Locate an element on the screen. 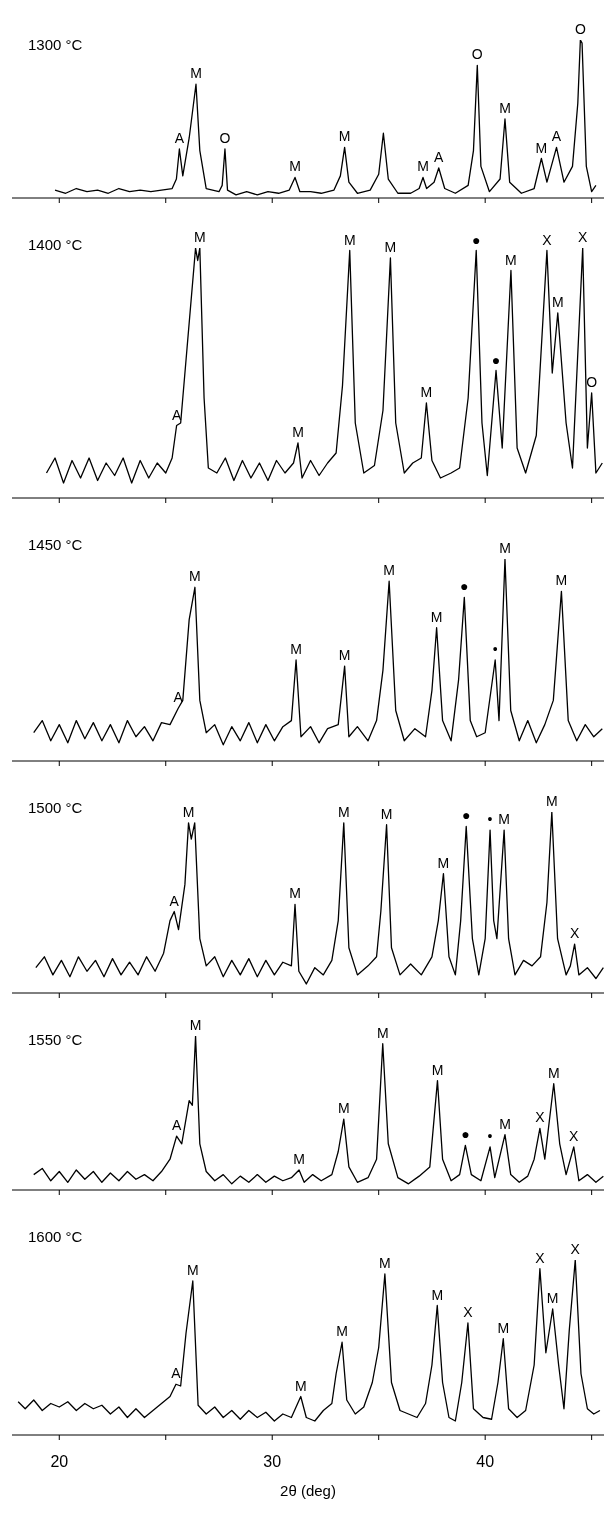  chart-title: 1500 °C is located at coordinates (55, 807).